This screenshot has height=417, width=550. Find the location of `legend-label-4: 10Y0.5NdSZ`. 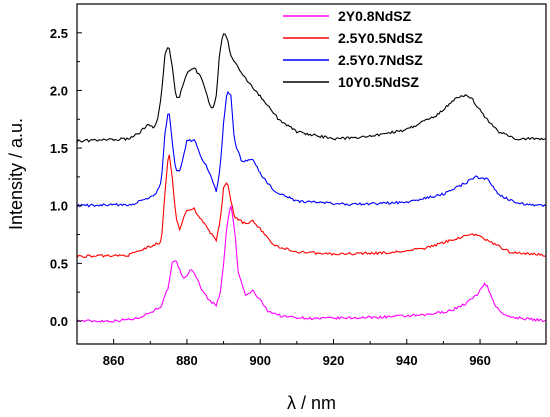

legend-label-4: 10Y0.5NdSZ is located at coordinates (378, 82).